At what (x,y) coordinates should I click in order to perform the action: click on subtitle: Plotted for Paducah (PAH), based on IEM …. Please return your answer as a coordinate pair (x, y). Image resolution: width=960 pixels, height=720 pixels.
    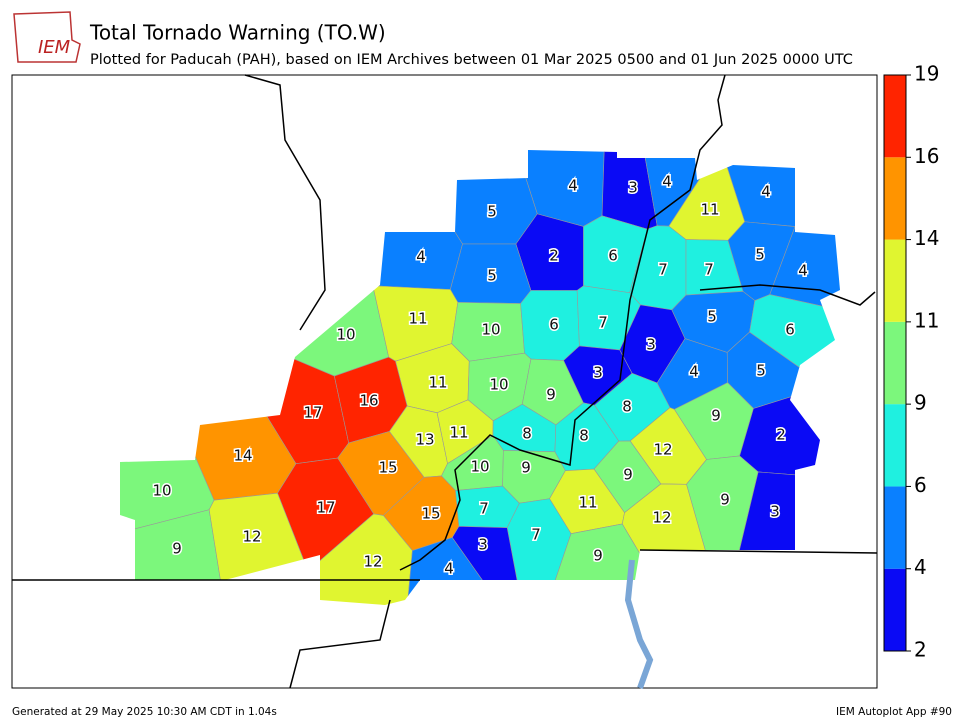
    Looking at the image, I should click on (471, 60).